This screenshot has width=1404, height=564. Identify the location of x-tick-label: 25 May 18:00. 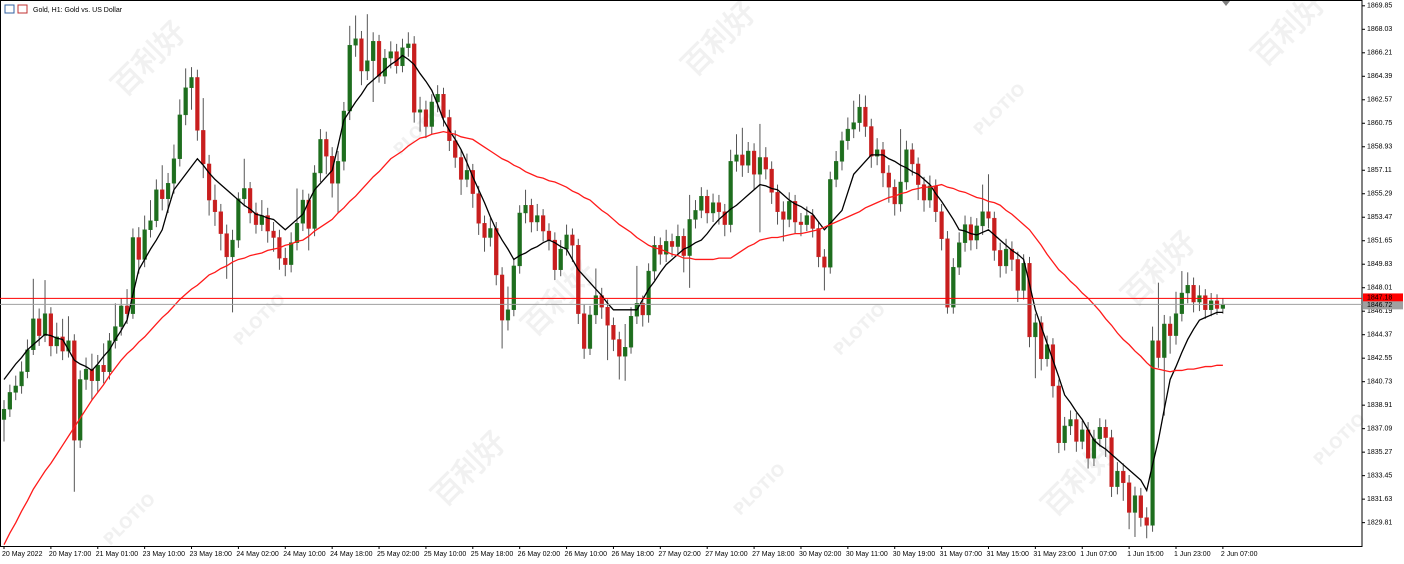
(492, 554).